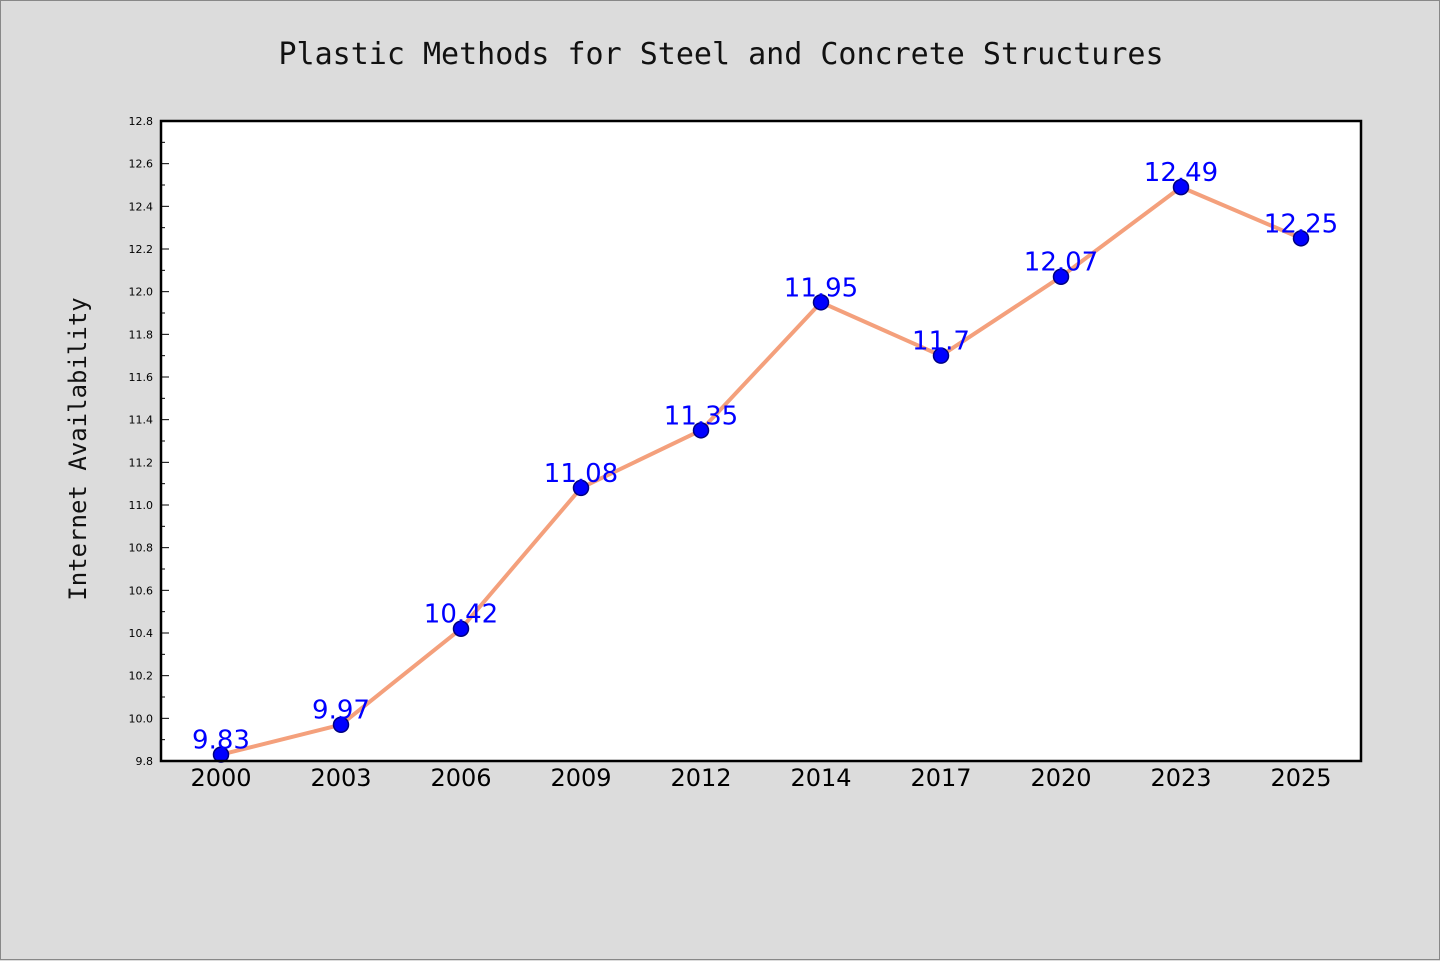  What do you see at coordinates (141, 292) in the screenshot?
I see `y-tick-label: 12.0` at bounding box center [141, 292].